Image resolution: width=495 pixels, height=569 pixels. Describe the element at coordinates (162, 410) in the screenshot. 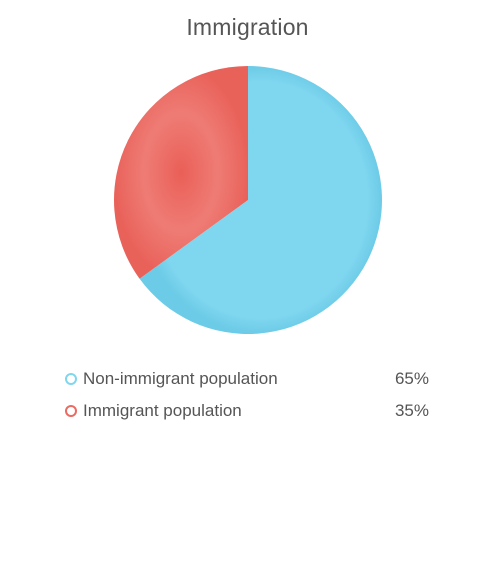

I see `legend-label: Immigrant population` at that location.